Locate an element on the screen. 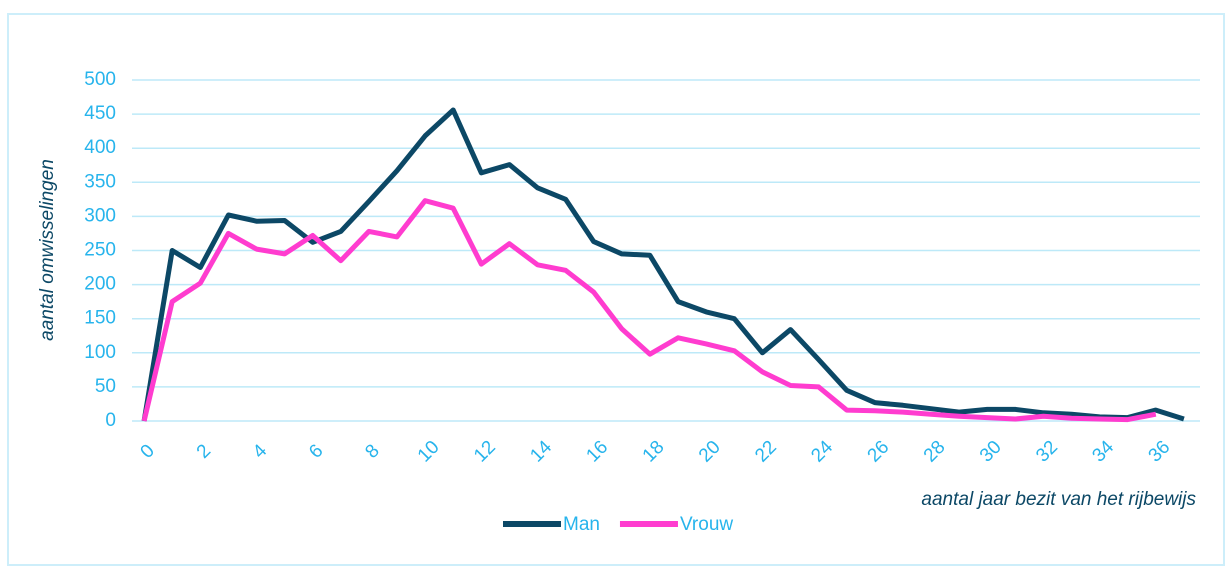 Image resolution: width=1228 pixels, height=566 pixels. x-tick-label: 20 is located at coordinates (710, 452).